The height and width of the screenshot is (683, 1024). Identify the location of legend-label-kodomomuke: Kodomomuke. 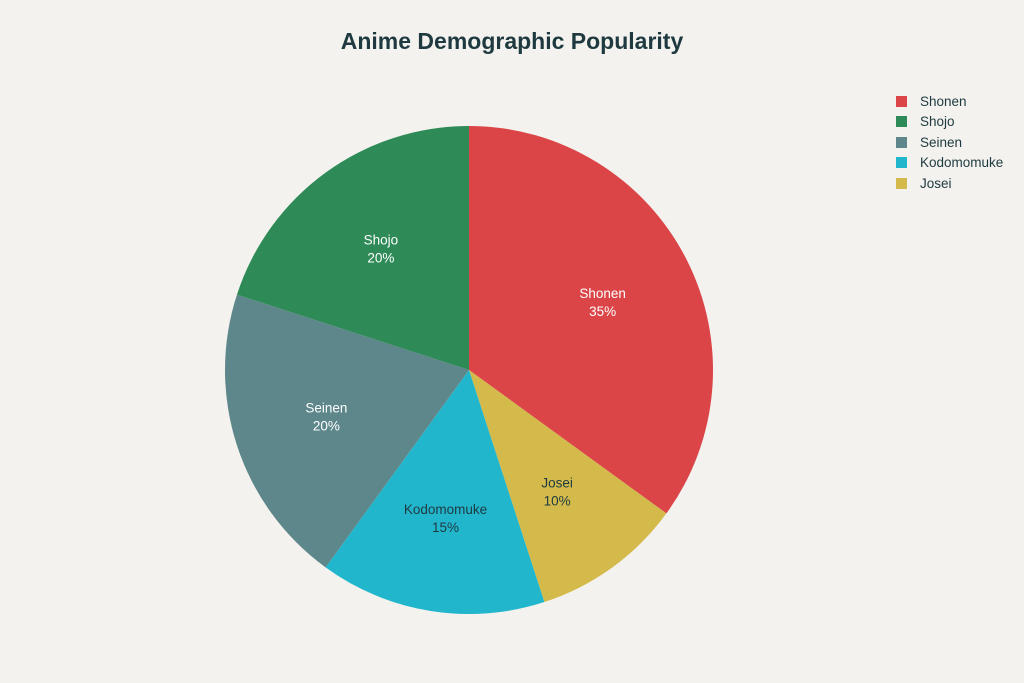
(962, 163).